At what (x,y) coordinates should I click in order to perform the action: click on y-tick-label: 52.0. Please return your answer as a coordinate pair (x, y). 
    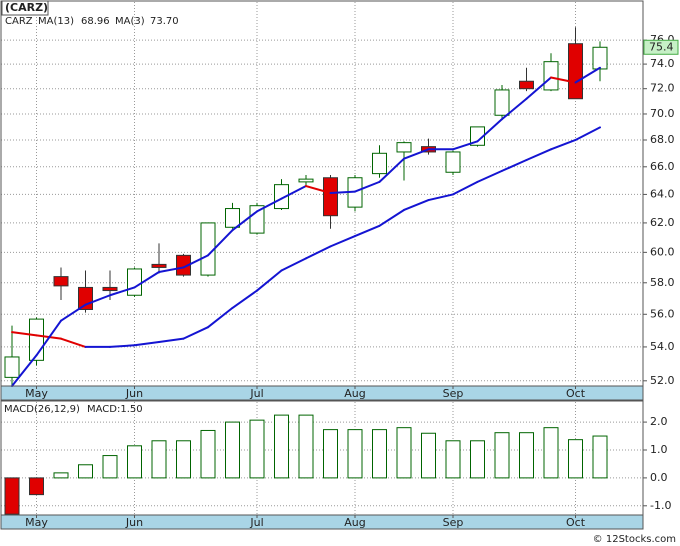
    Looking at the image, I should click on (662, 380).